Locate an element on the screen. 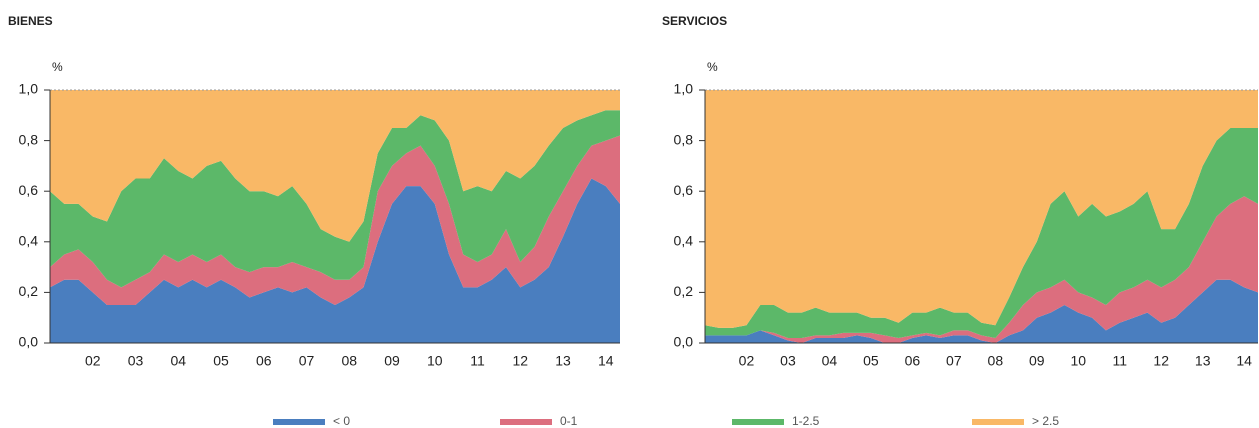  legend-label: 0-1 is located at coordinates (569, 421).